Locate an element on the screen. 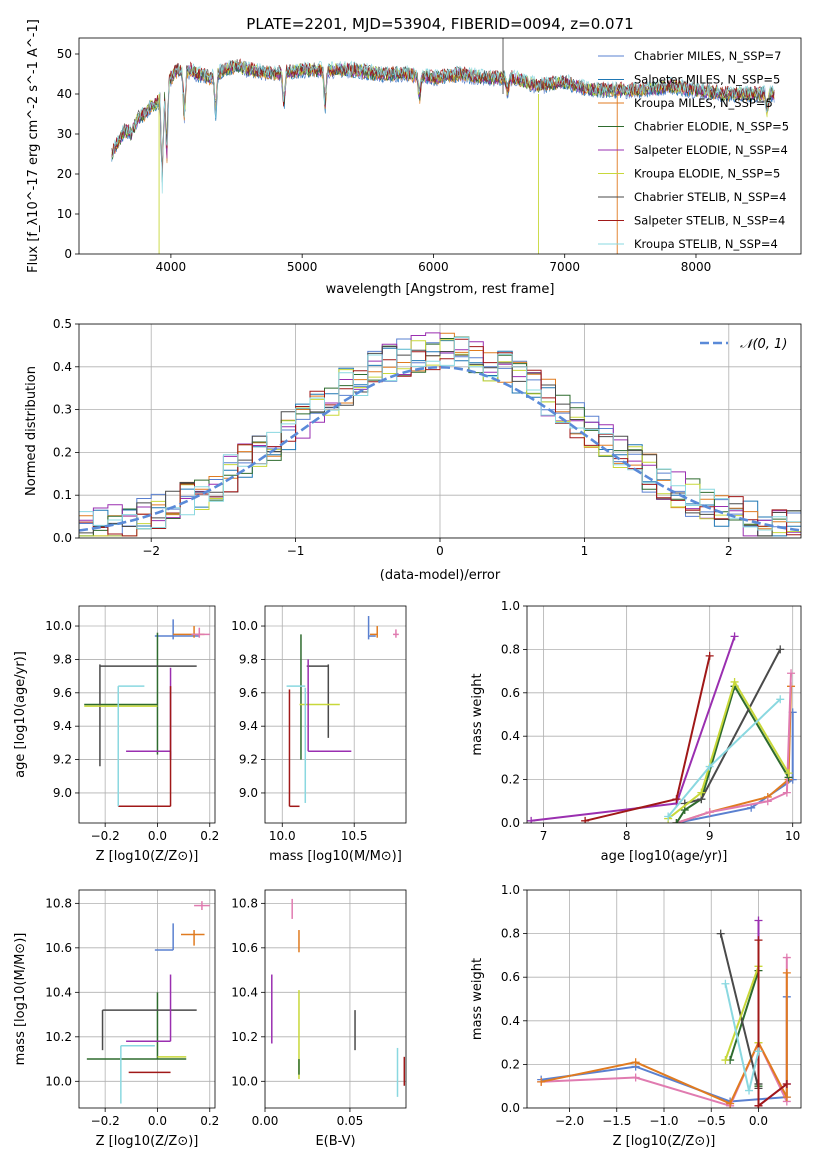 The height and width of the screenshot is (1170, 819). x-tick-label: 9 is located at coordinates (710, 836).